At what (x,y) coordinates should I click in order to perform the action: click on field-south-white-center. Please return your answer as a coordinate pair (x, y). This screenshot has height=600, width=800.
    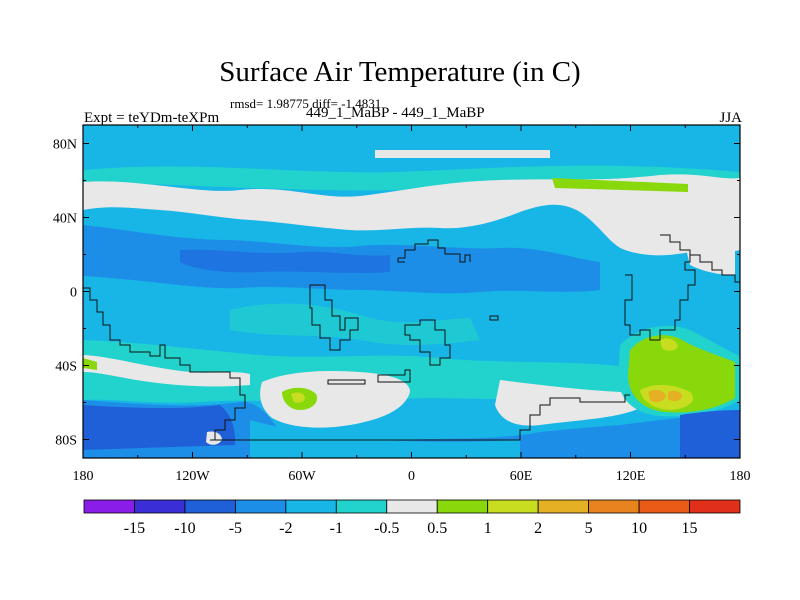
    Looking at the image, I should click on (335, 399).